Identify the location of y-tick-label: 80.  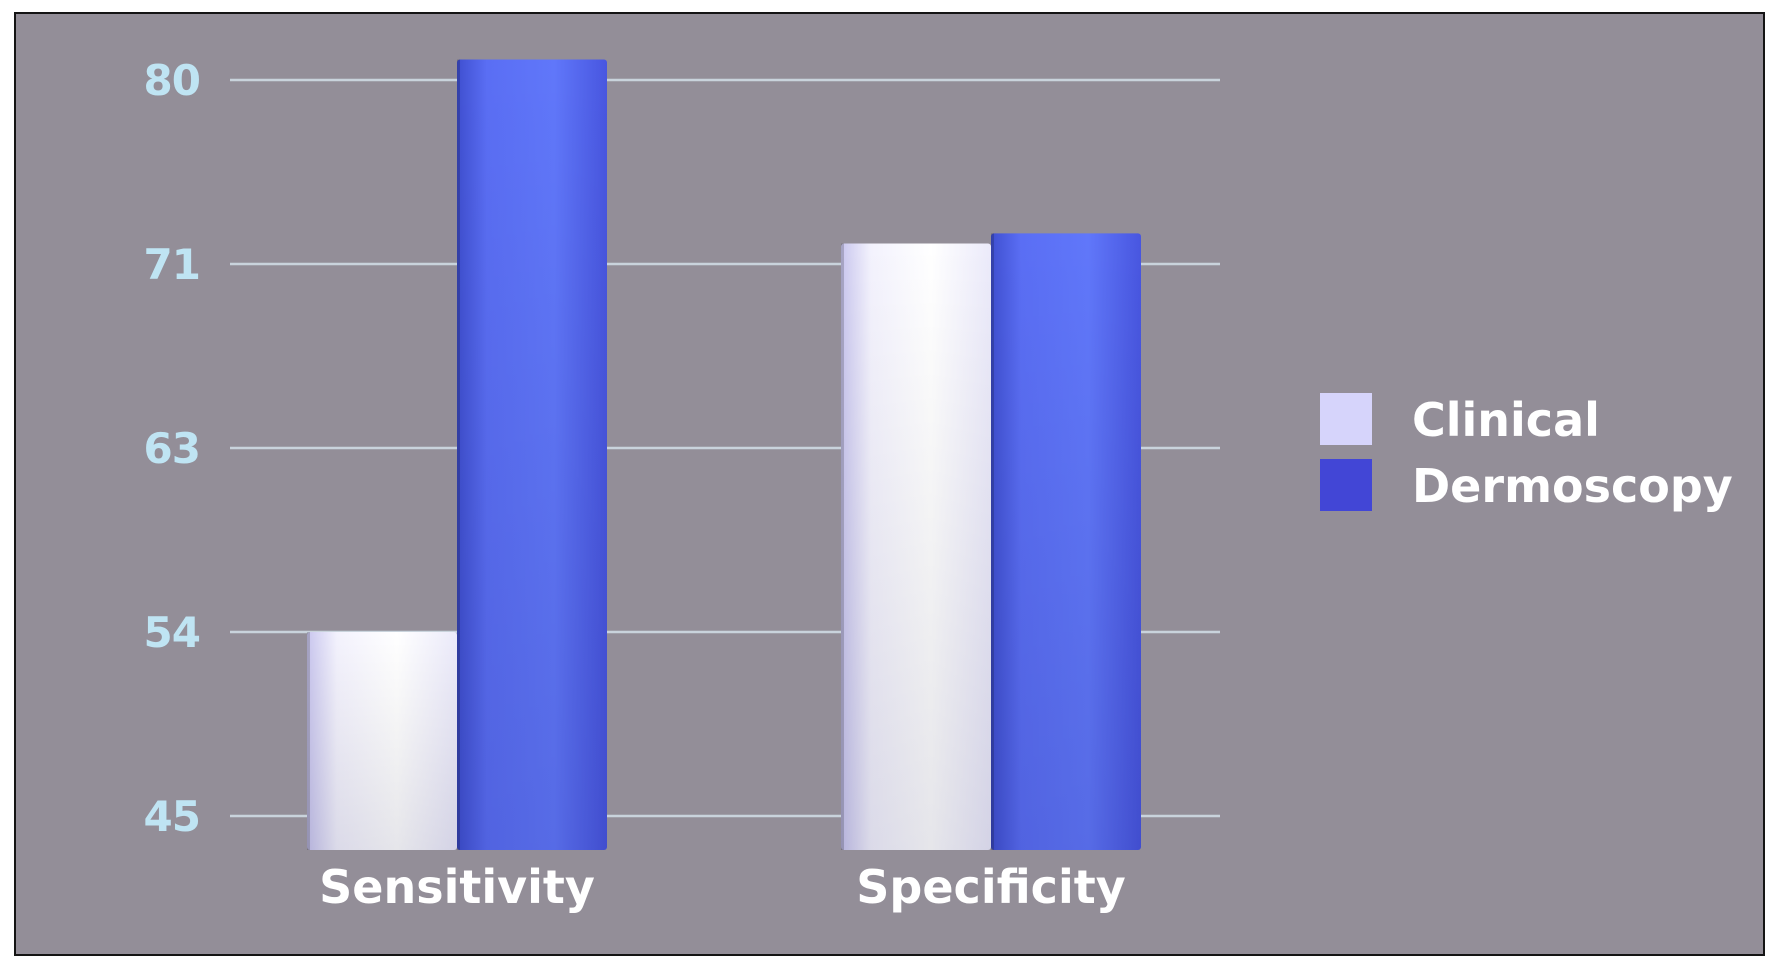
(172, 80).